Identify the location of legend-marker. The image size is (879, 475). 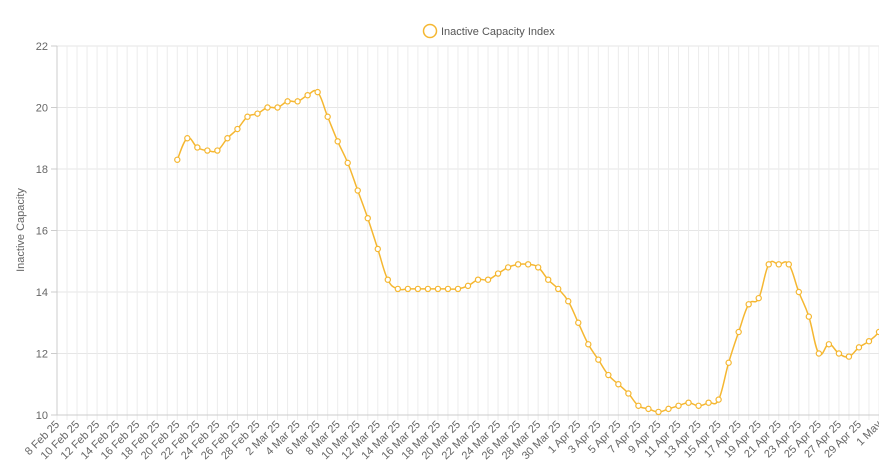
(430, 31).